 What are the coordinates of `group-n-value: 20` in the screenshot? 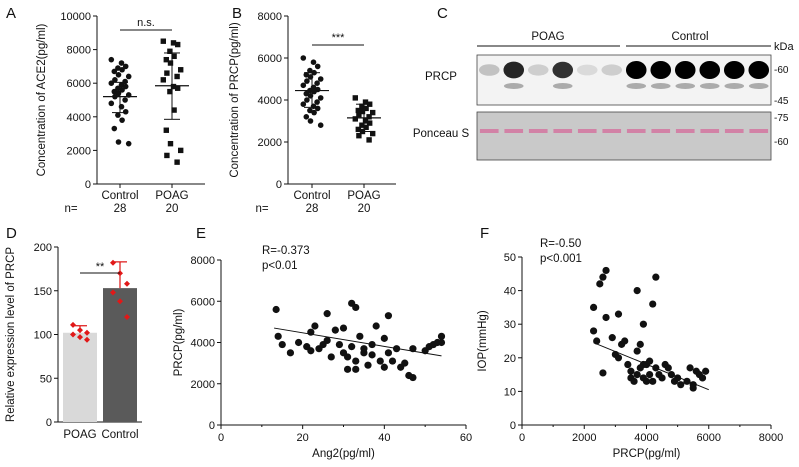 It's located at (172, 209).